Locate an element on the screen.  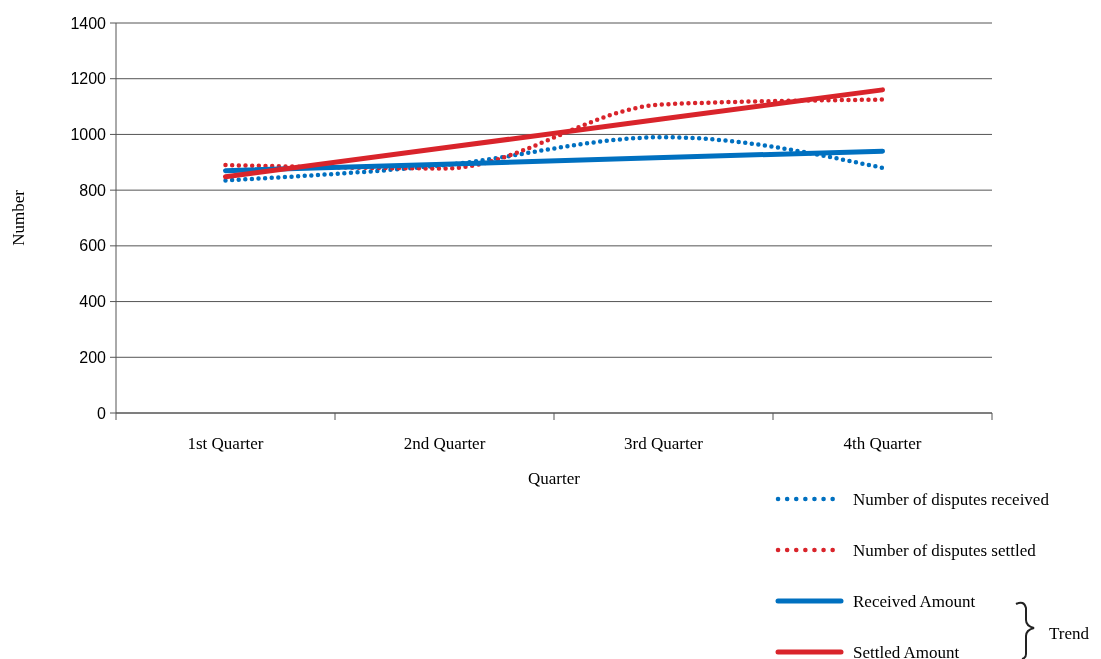
legend-label: Received Amount is located at coordinates (914, 601).